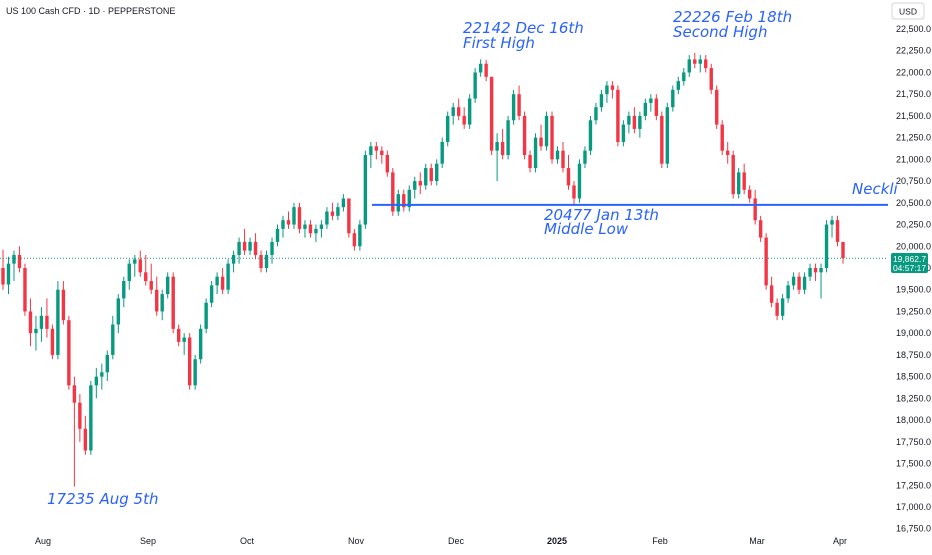 The width and height of the screenshot is (932, 555). Describe the element at coordinates (720, 32) in the screenshot. I see `second-high-label: Second High` at that location.